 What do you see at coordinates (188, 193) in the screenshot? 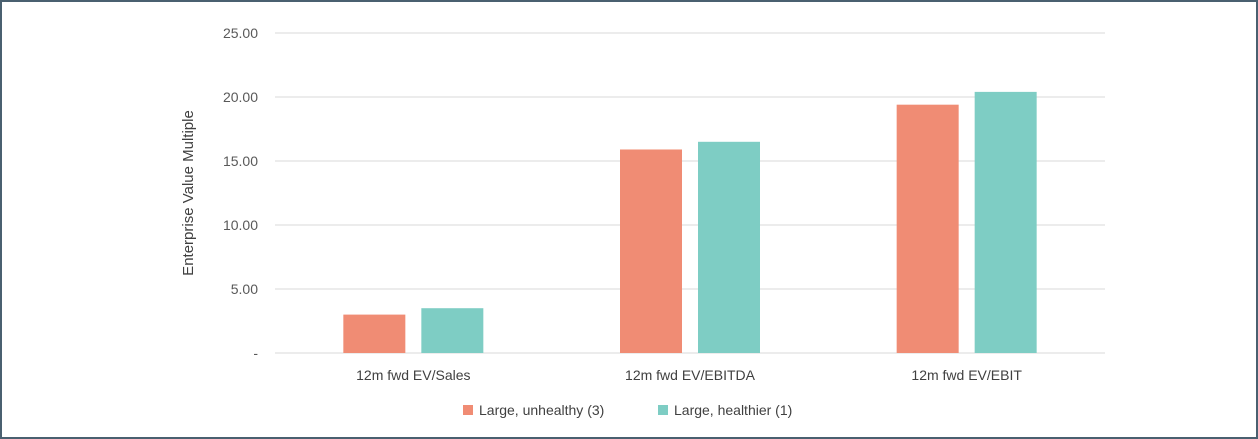
I see `y-axis-label: Enterprise Value Multiple` at bounding box center [188, 193].